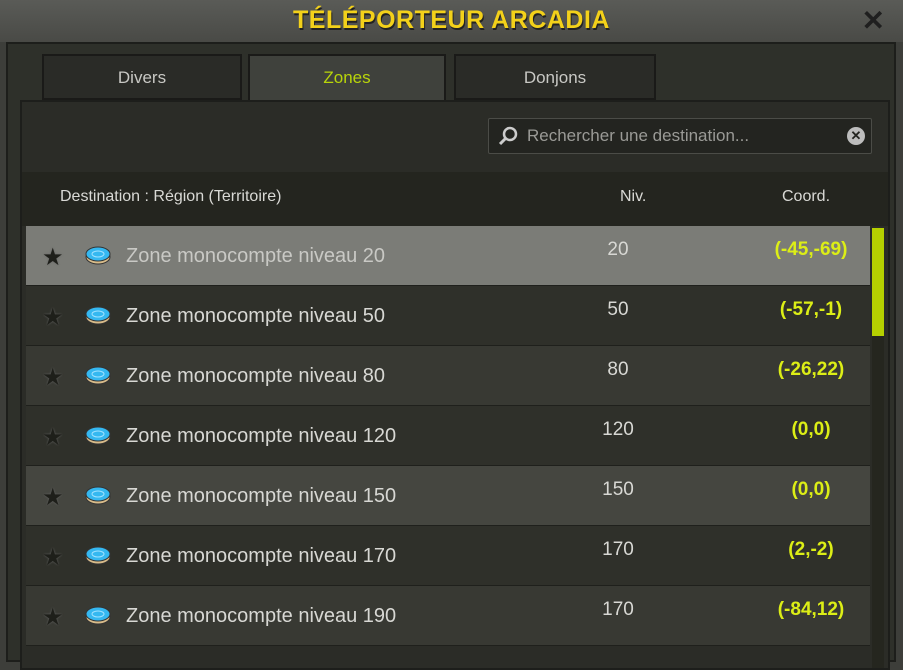 This screenshot has width=903, height=670. What do you see at coordinates (448, 316) in the screenshot?
I see `table-row: ★ Zone monocompte niveau 50 50 (-57,-1)` at bounding box center [448, 316].